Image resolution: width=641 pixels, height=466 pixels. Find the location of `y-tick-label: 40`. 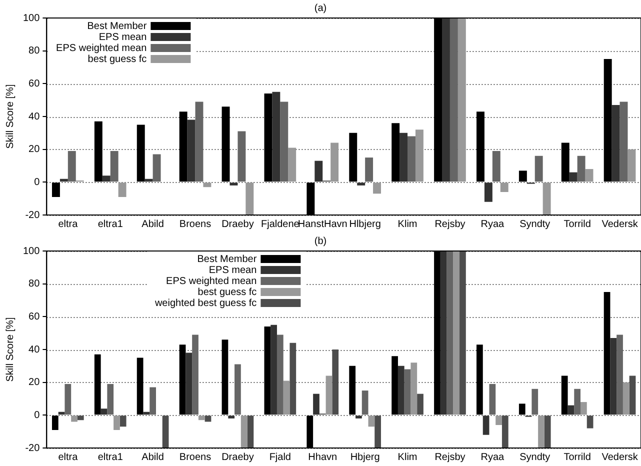

y-tick-label: 40 is located at coordinates (34, 116).